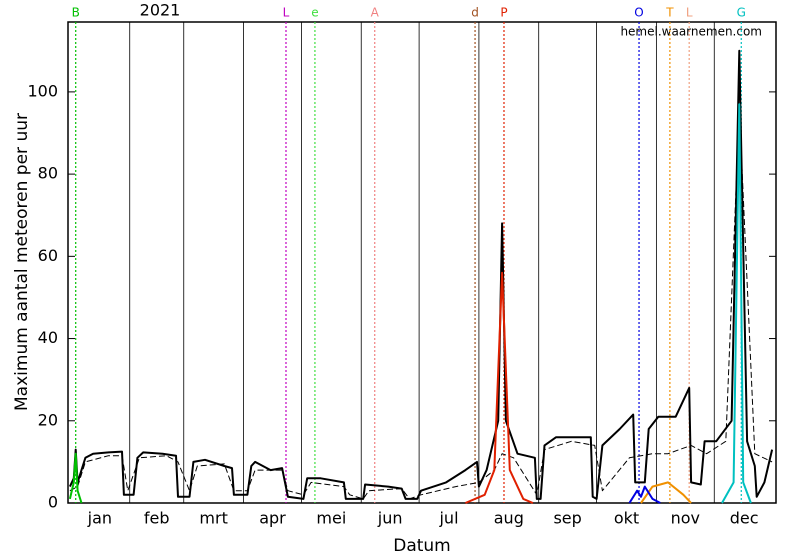  Describe the element at coordinates (448, 518) in the screenshot. I see `x-tick-label: jul` at that location.